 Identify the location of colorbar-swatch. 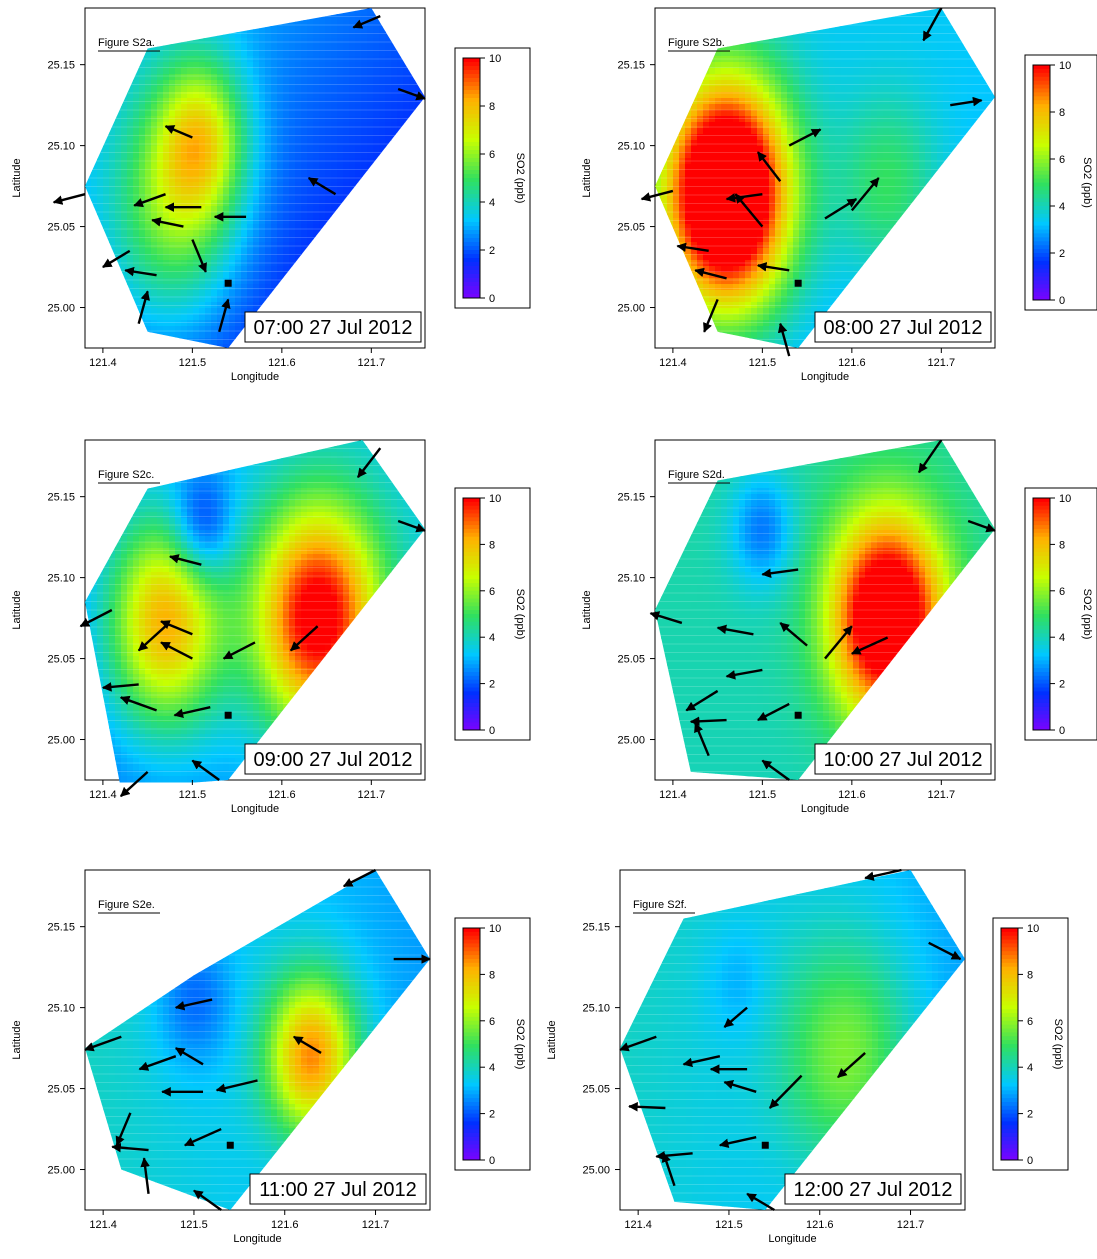
(471, 260).